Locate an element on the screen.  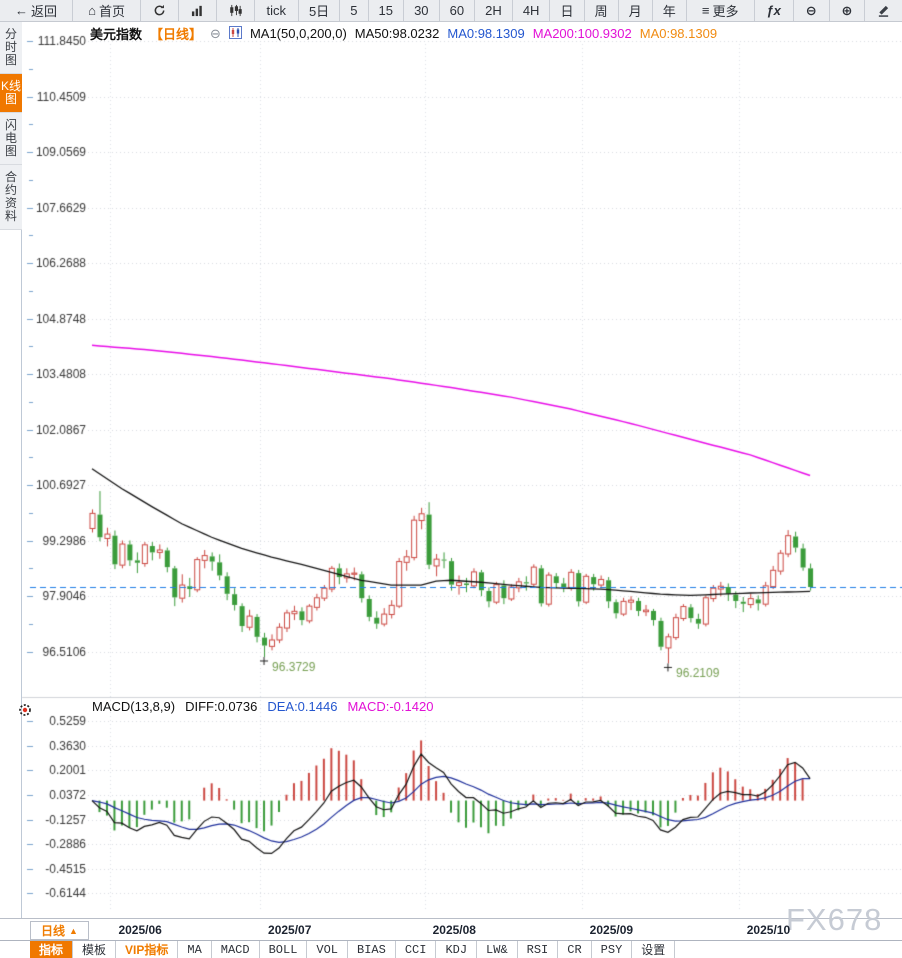
period-5d-button-label: 5日 is located at coordinates (319, 11).